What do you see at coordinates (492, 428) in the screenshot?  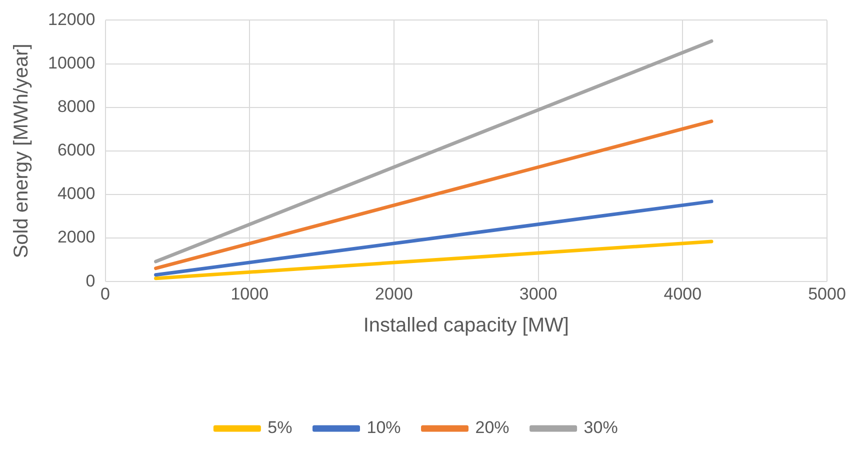 I see `legend-label: 20%` at bounding box center [492, 428].